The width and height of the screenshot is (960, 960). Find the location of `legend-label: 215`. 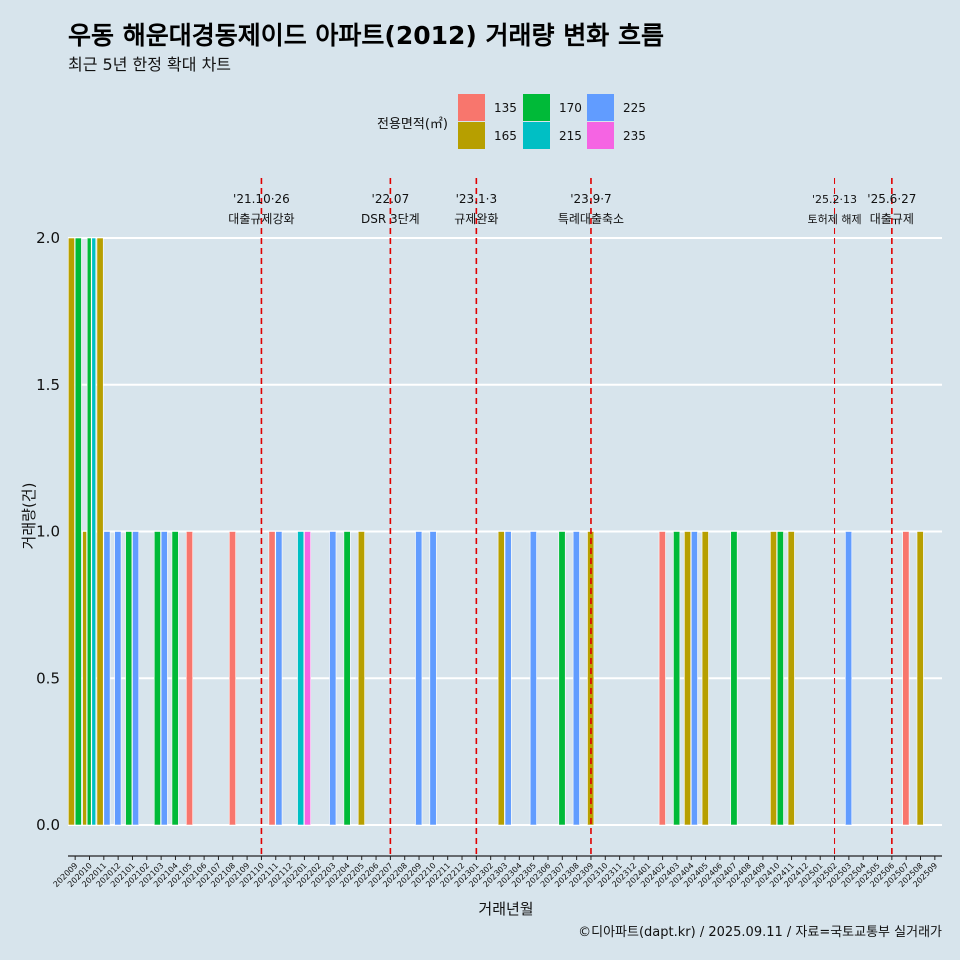

legend-label: 215 is located at coordinates (570, 136).